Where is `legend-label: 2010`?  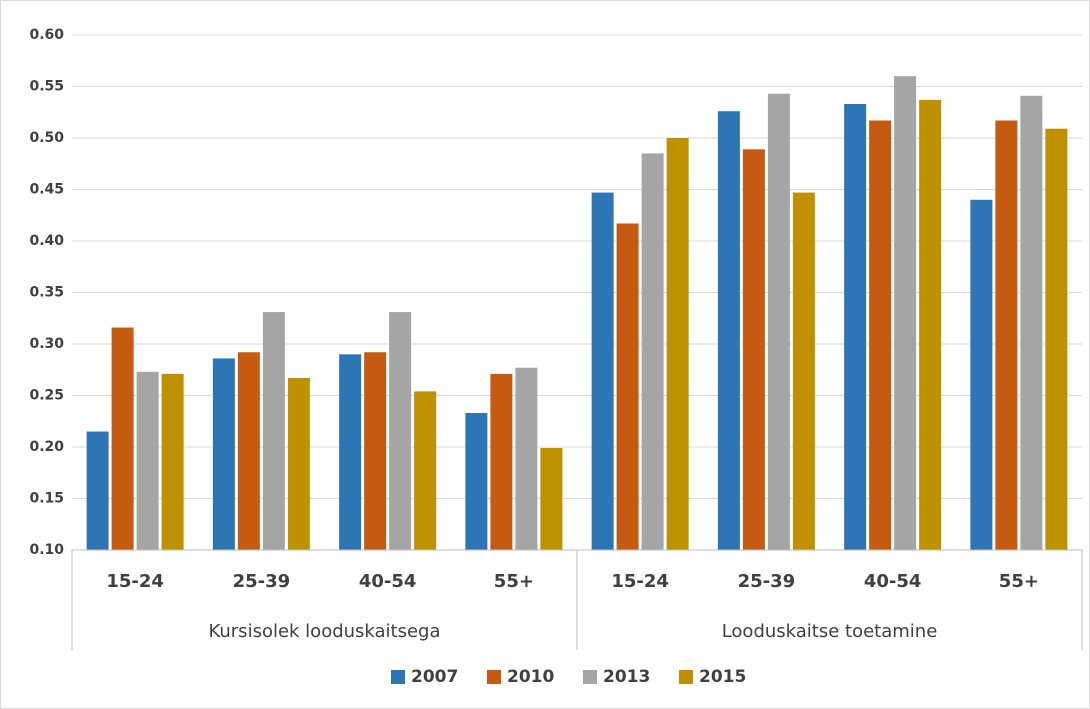 legend-label: 2010 is located at coordinates (530, 677).